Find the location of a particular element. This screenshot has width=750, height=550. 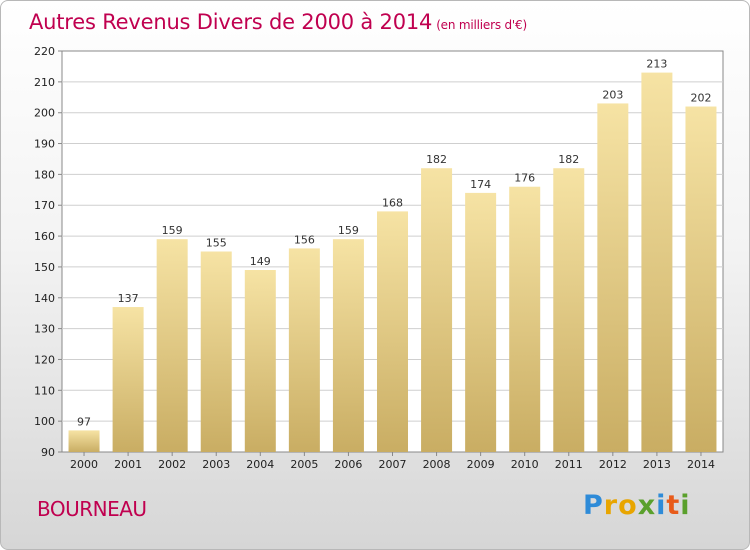

y-tick-label: 130 is located at coordinates (44, 329).